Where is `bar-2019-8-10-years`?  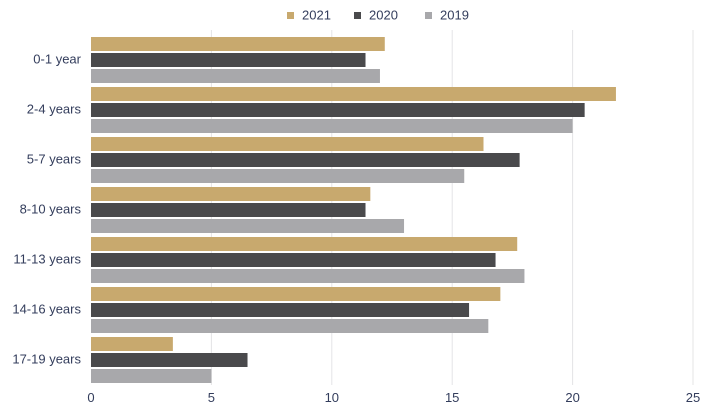
bar-2019-8-10-years is located at coordinates (248, 226).